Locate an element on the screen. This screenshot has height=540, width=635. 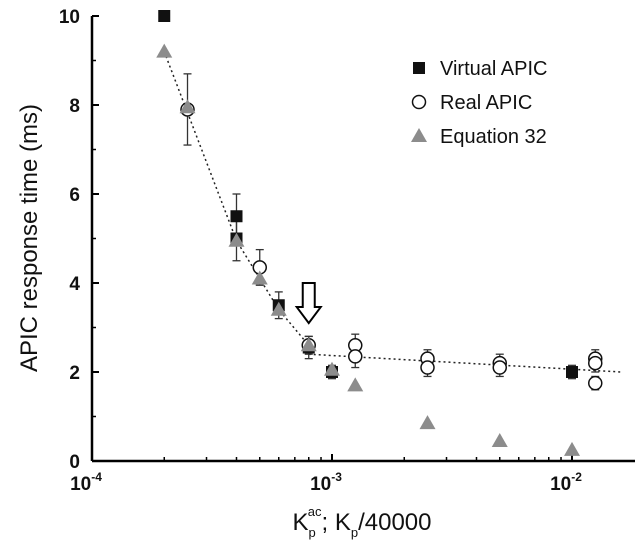
x-axis-label-k1-sup: ac is located at coordinates (315, 511).